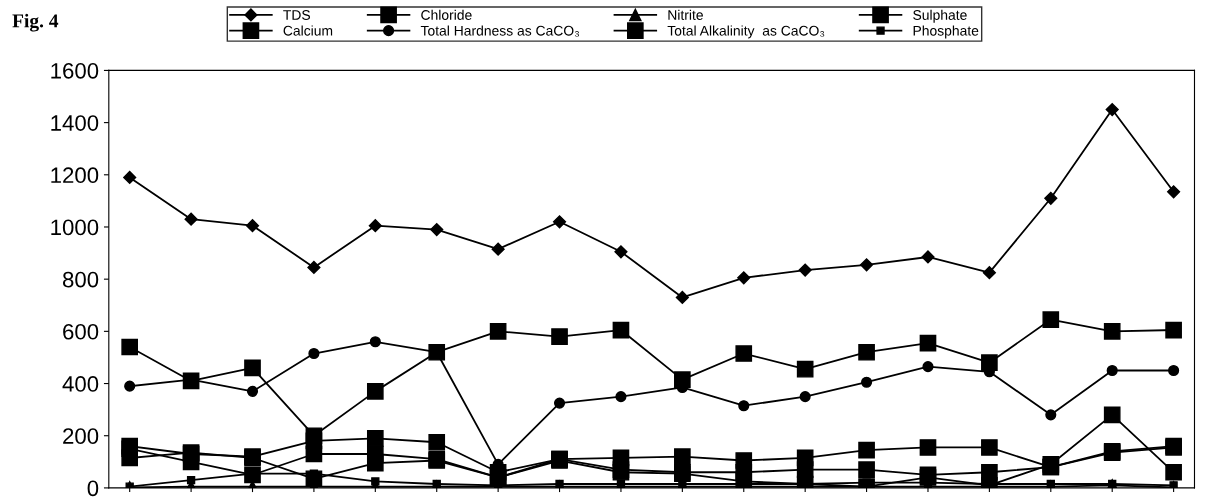 The image size is (1209, 503). I want to click on y-tick-label: 400, so click(80, 384).